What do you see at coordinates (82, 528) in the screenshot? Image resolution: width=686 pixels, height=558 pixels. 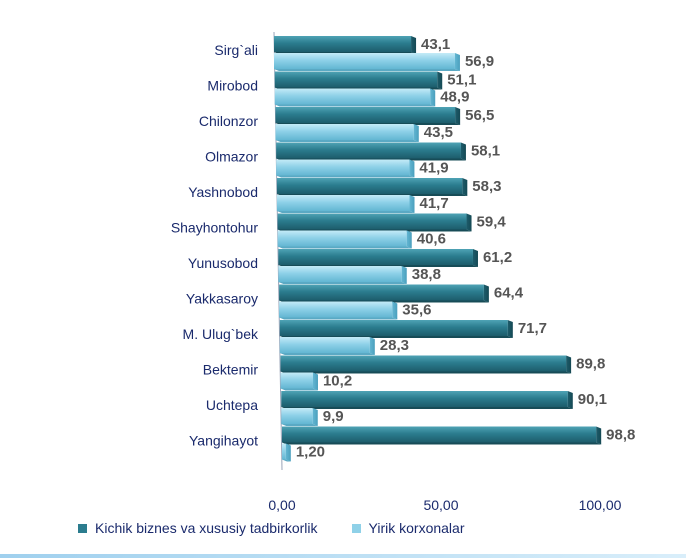 I see `legend-swatch-small-business` at bounding box center [82, 528].